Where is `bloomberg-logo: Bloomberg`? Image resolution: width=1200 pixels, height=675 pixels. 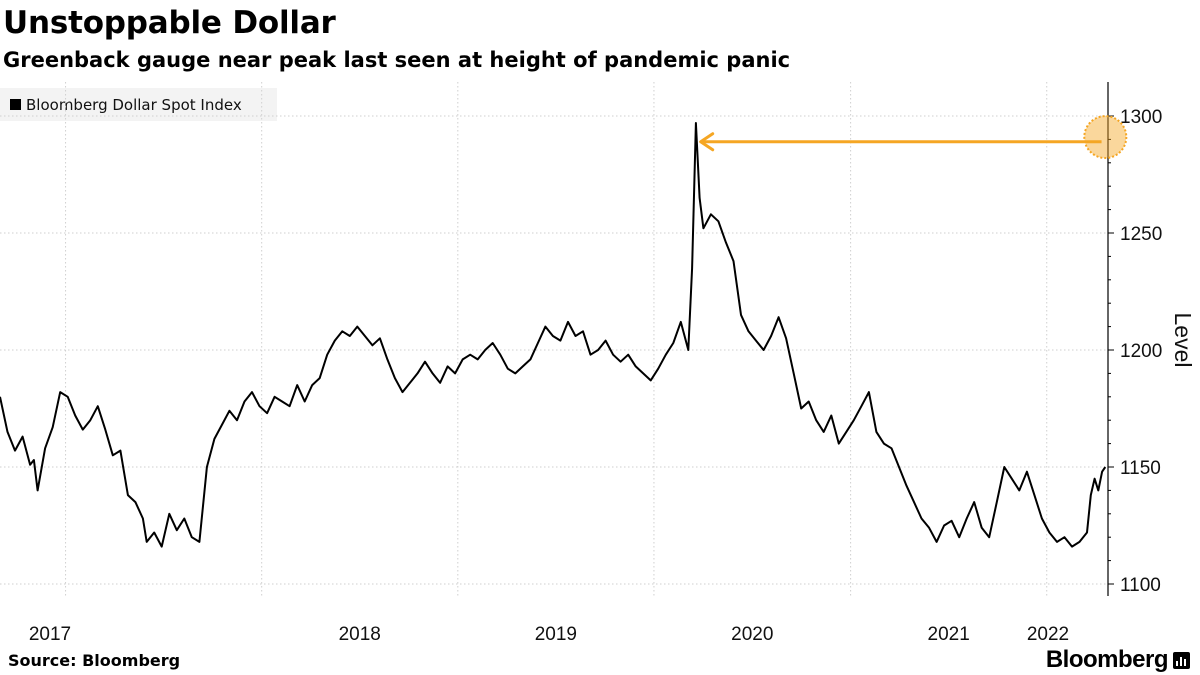
bloomberg-logo: Bloomberg is located at coordinates (1118, 660).